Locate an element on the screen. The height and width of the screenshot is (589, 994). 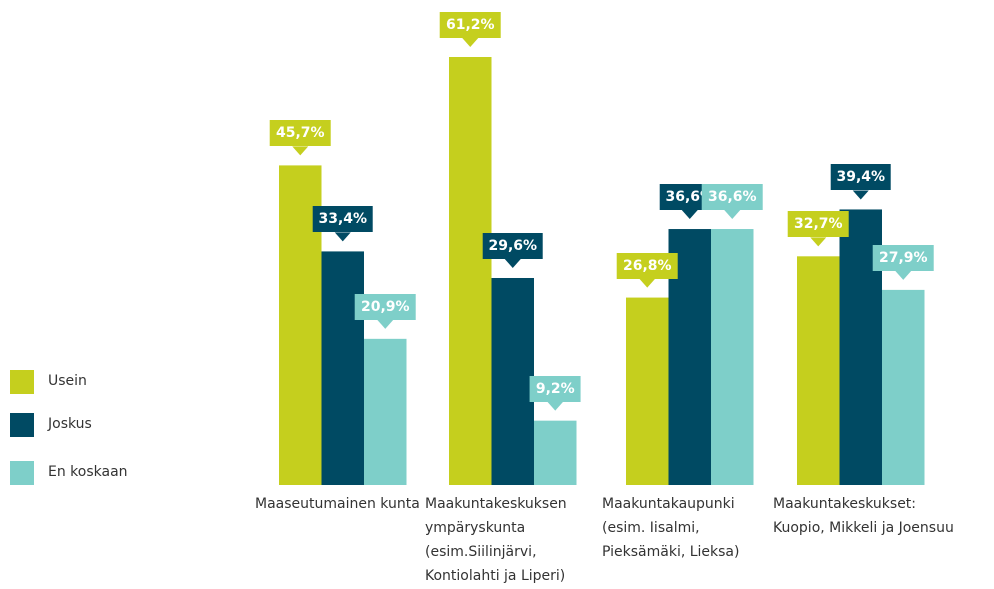
value-label: 32,7% is located at coordinates (818, 224).